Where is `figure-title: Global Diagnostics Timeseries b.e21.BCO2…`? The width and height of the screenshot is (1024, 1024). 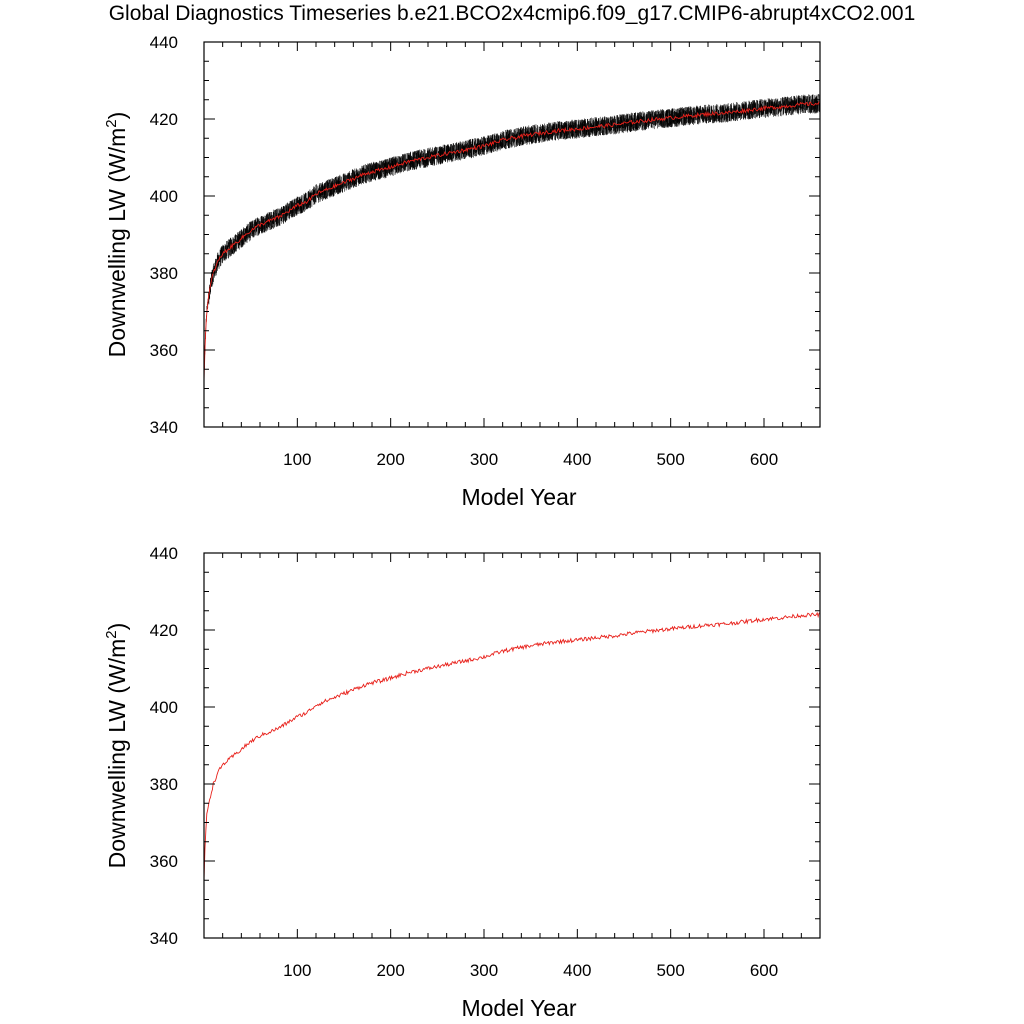
figure-title: Global Diagnostics Timeseries b.e21.BCO2… is located at coordinates (512, 13).